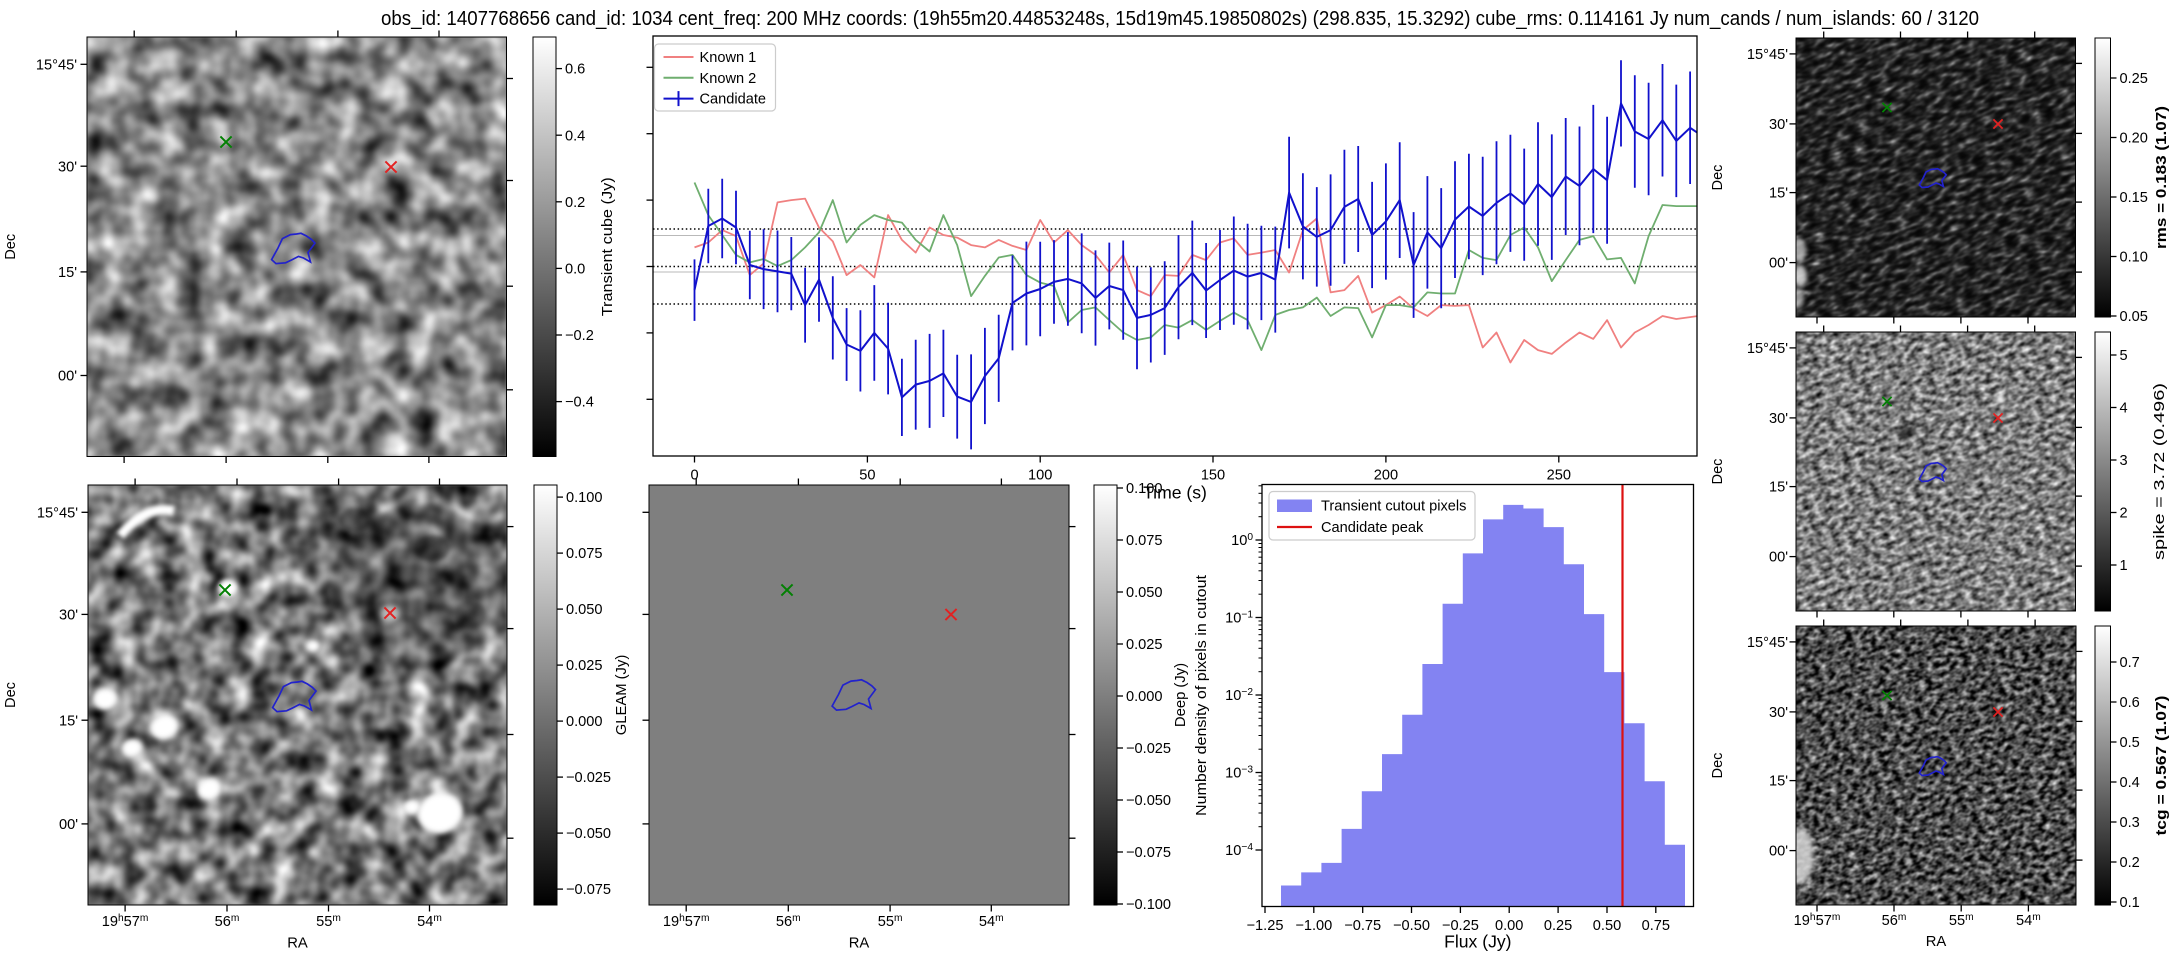 This screenshot has height=960, width=2179. I want to click on svg-text: Time (s), so click(1175, 493).